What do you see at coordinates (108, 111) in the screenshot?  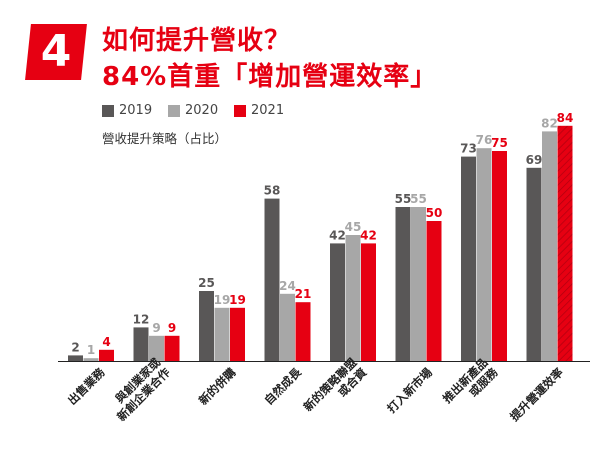 I see `legend-swatch-2019` at bounding box center [108, 111].